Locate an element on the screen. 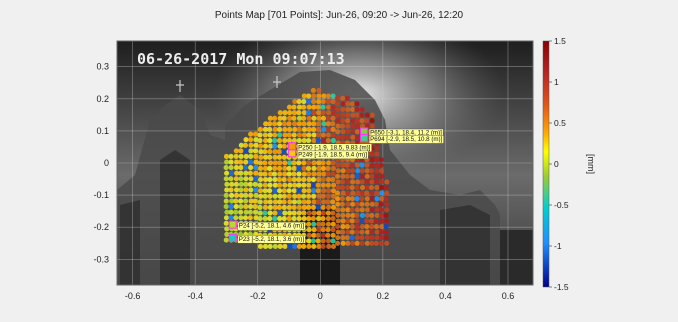 The image size is (678, 322). colorbar-tick-label: -1 is located at coordinates (558, 246).